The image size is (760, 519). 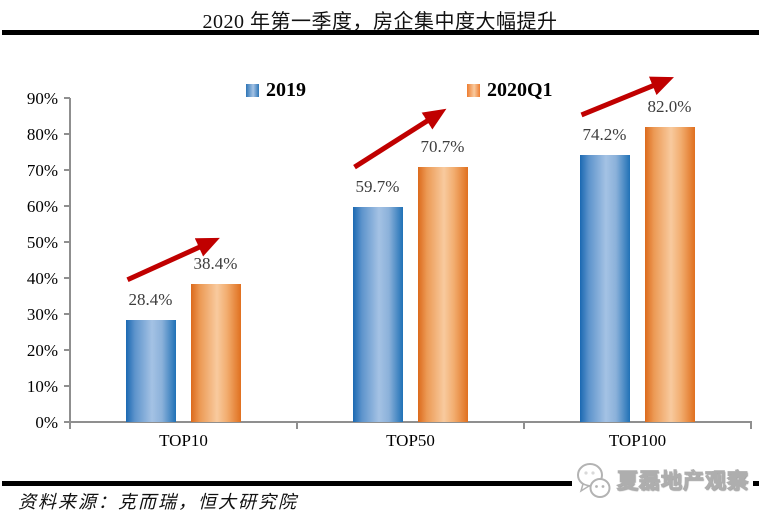 I want to click on y-axis-label: 50%, so click(x=42, y=242).